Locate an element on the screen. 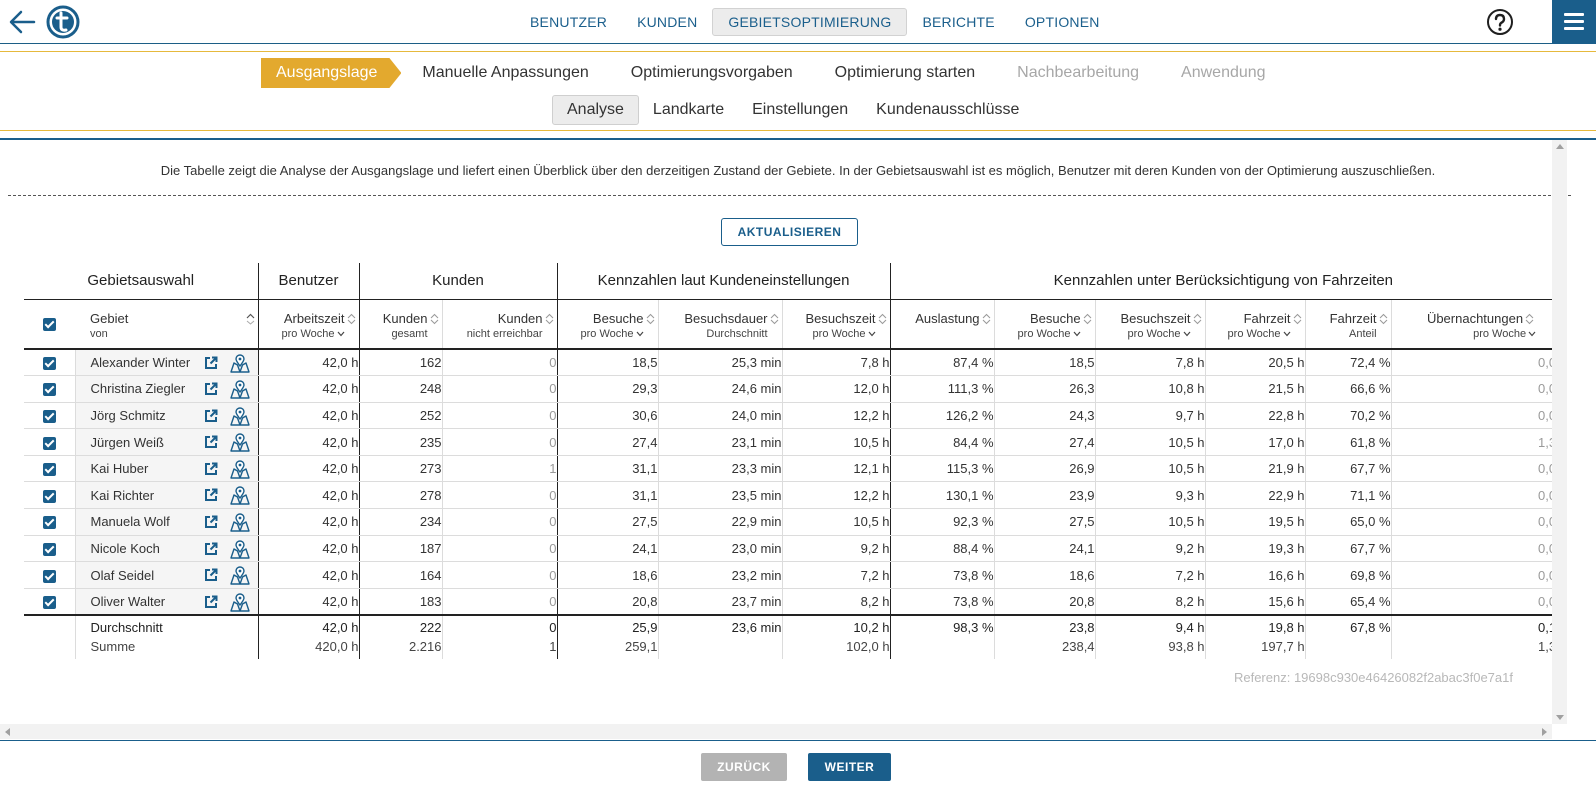 The image size is (1596, 804). nav-item-berichte: BERICHTE is located at coordinates (958, 22).